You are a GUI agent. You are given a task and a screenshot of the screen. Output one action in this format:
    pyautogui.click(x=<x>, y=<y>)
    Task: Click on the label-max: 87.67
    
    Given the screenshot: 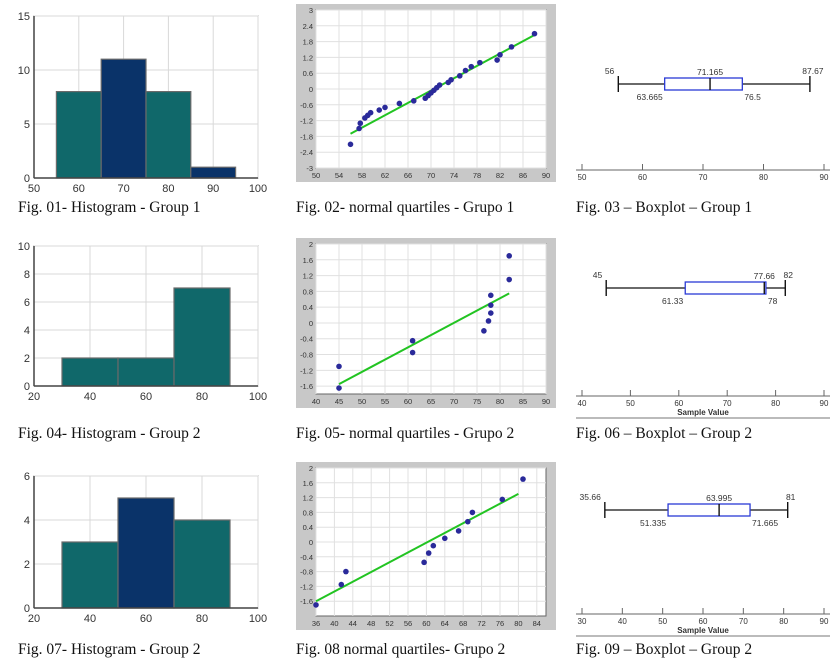 What is the action you would take?
    pyautogui.click(x=813, y=71)
    